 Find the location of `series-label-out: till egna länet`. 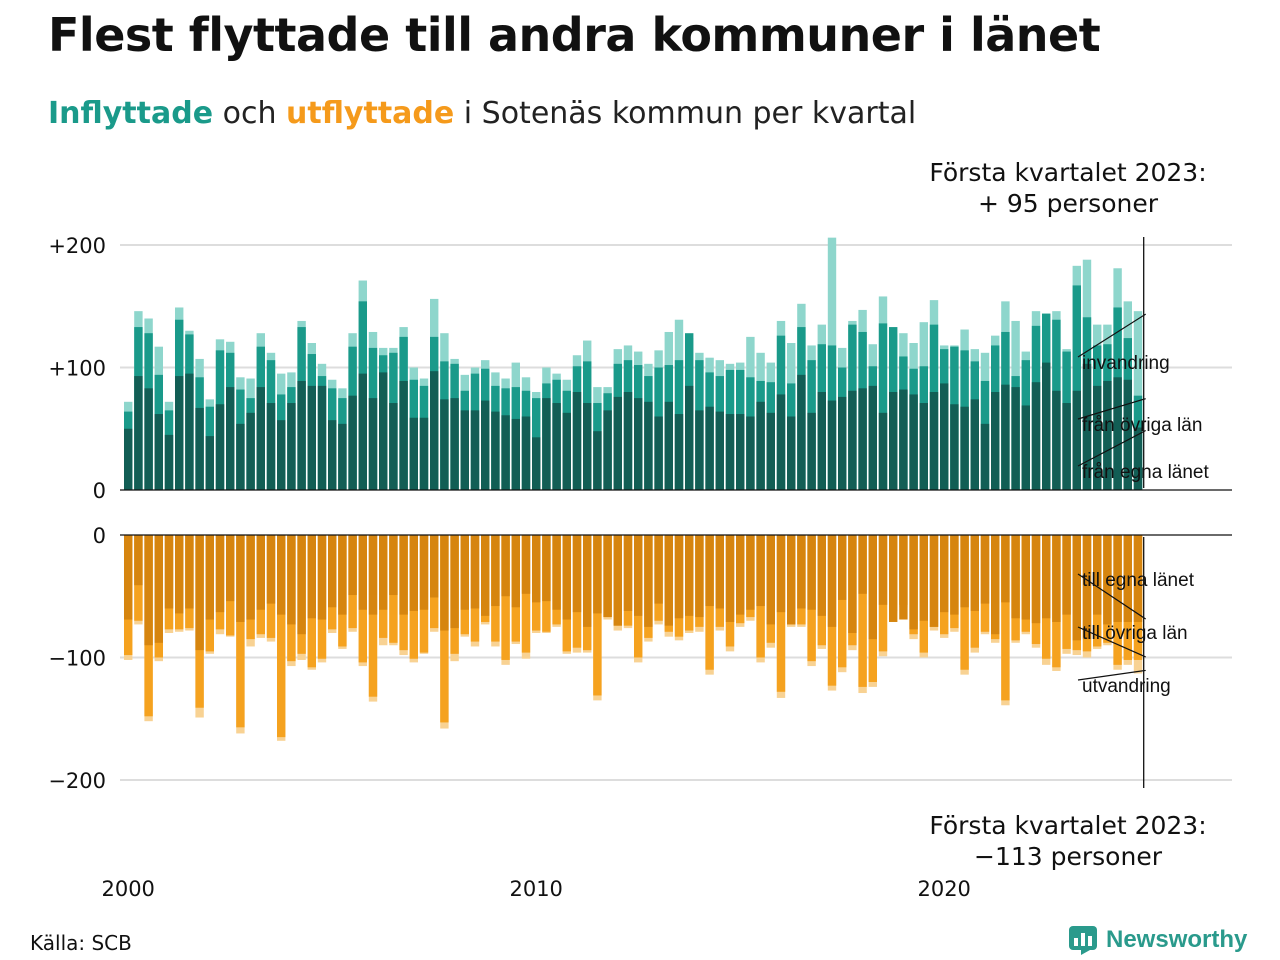

series-label-out: till egna länet is located at coordinates (1138, 580).